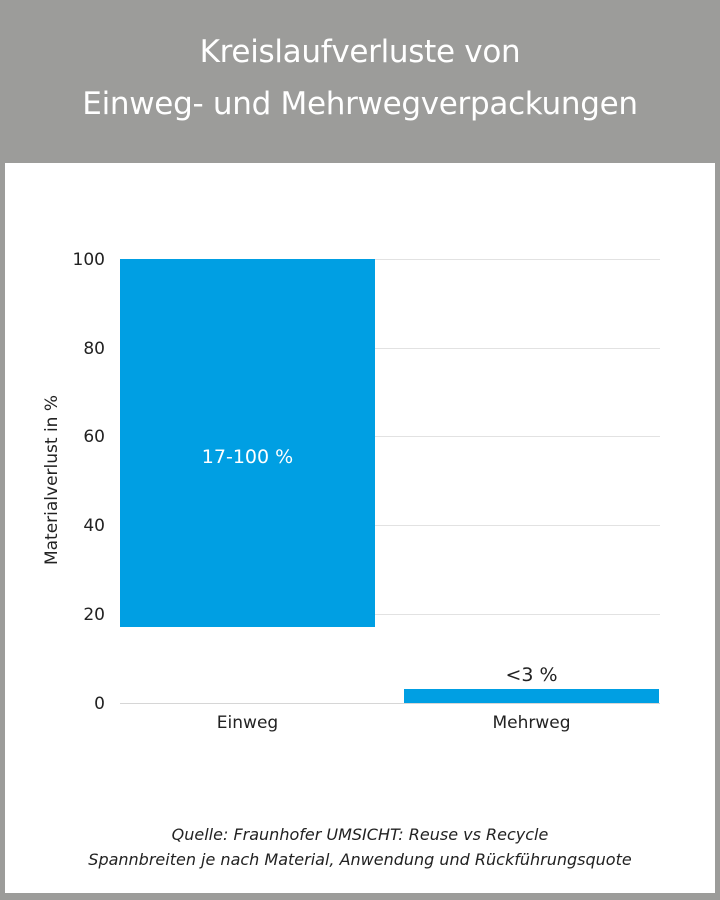  Describe the element at coordinates (360, 52) in the screenshot. I see `chart-title-line-1: Kreislaufverluste von` at that location.